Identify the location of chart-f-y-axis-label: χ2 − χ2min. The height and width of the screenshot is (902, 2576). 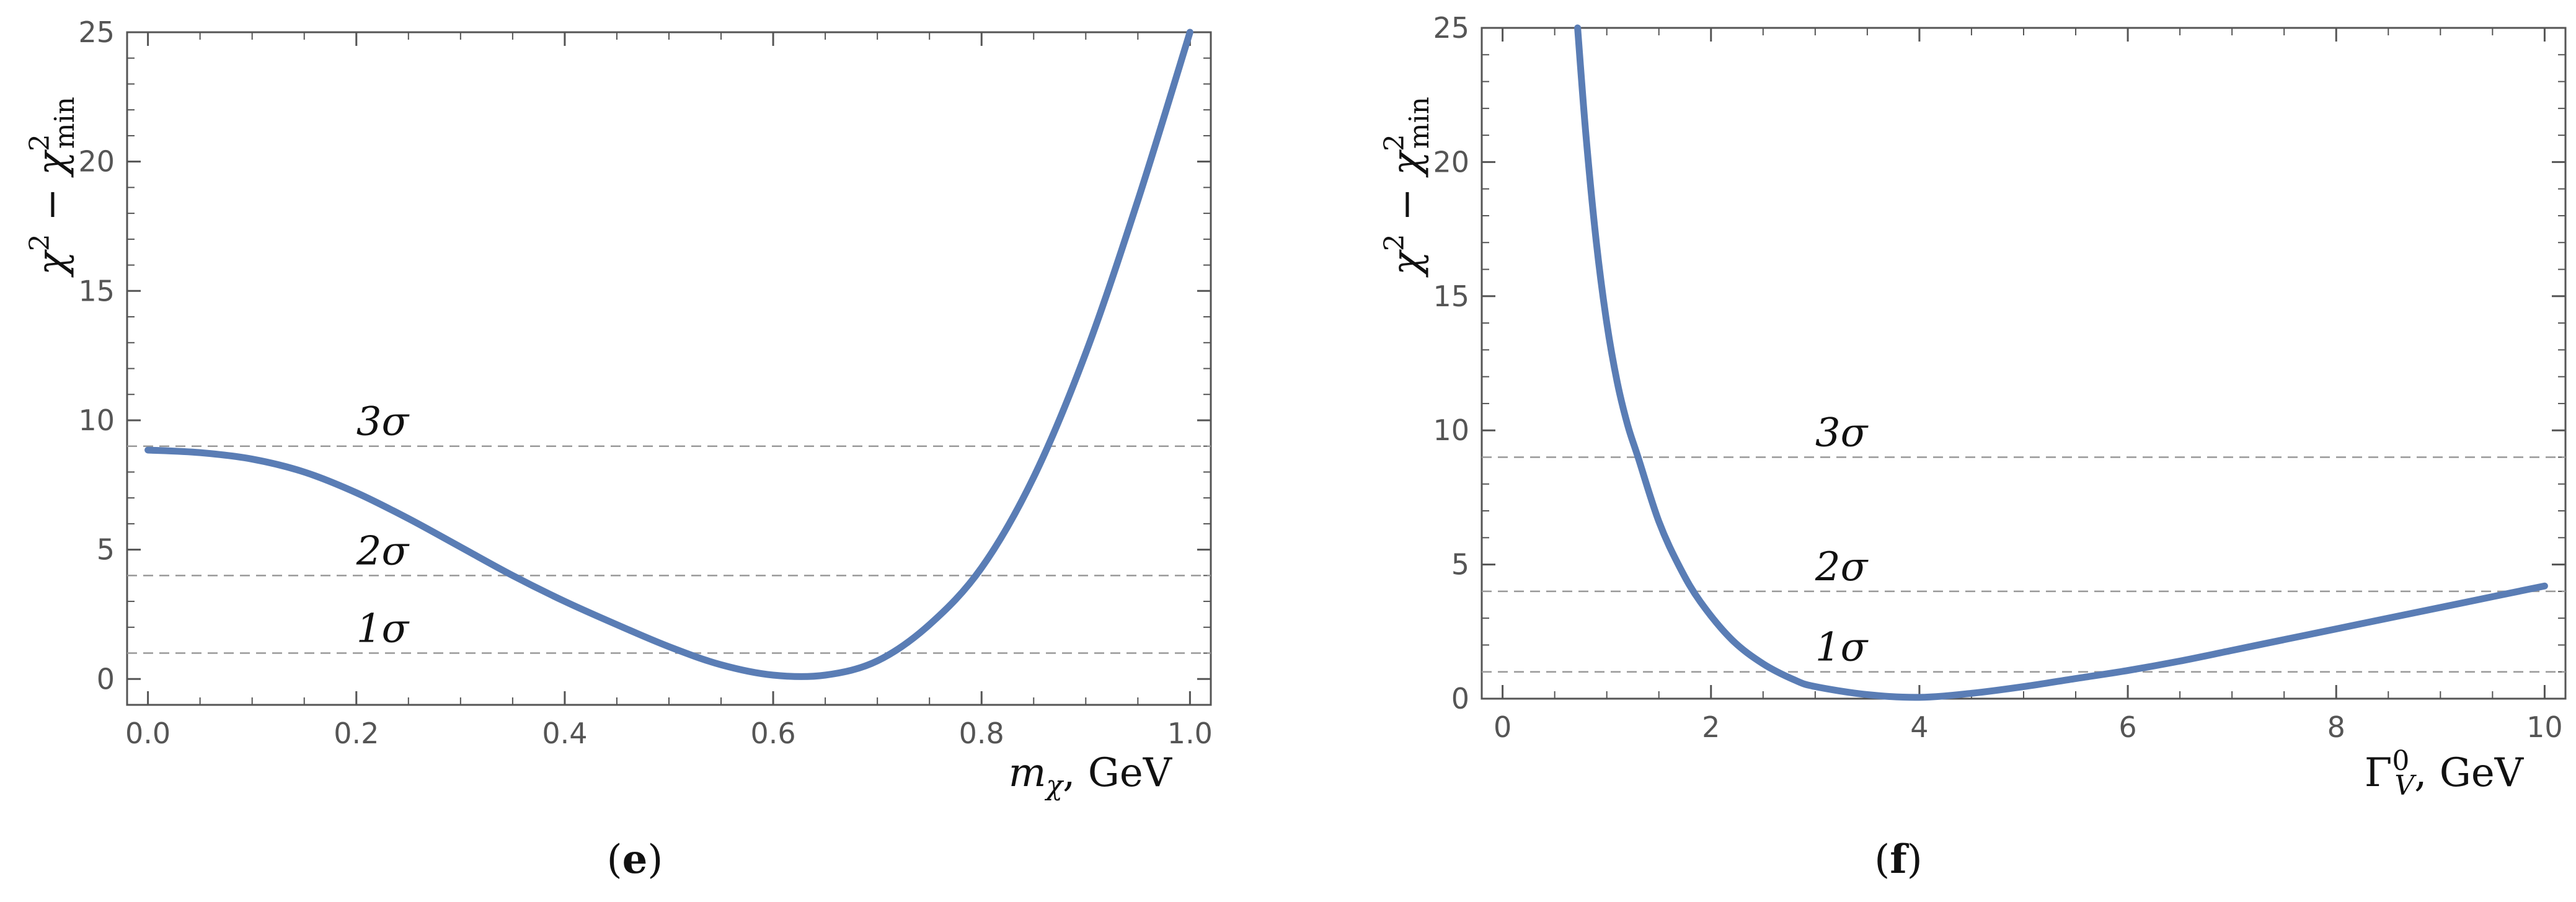
(1407, 187).